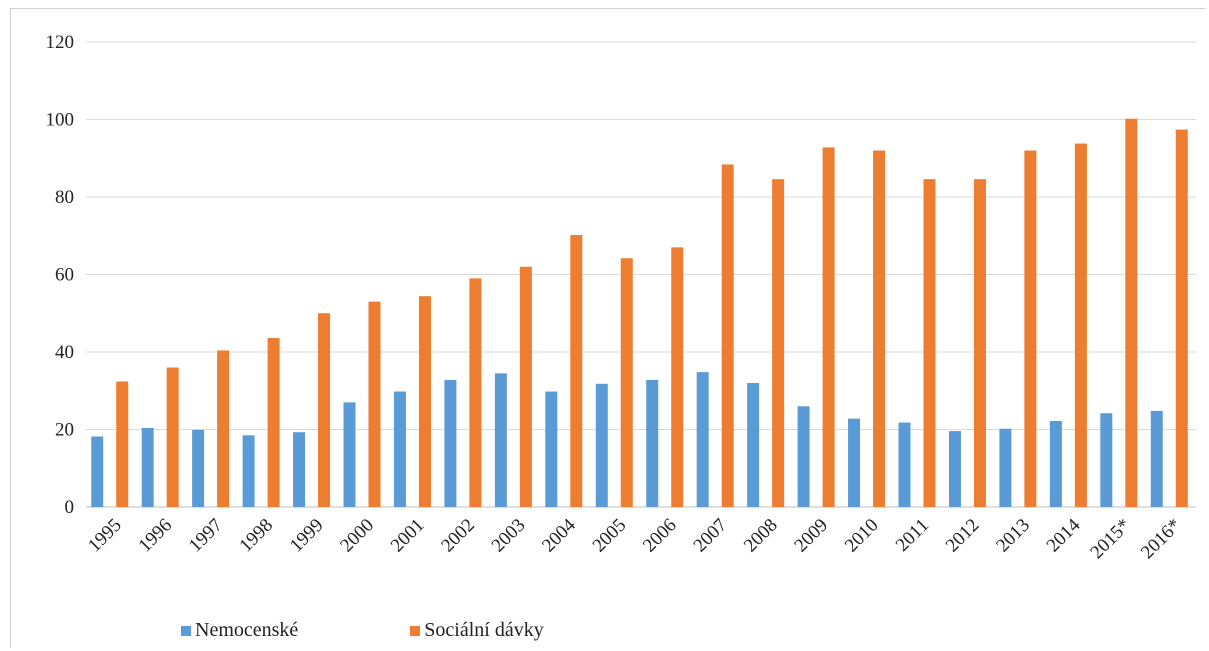  I want to click on bar-nemocenske-2002, so click(450, 443).